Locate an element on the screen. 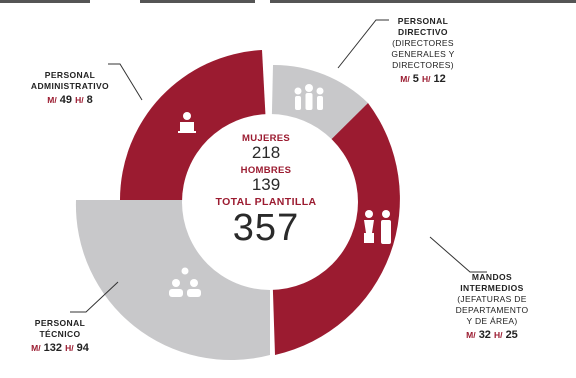  mandos-h-prefix: H/ is located at coordinates (498, 335).